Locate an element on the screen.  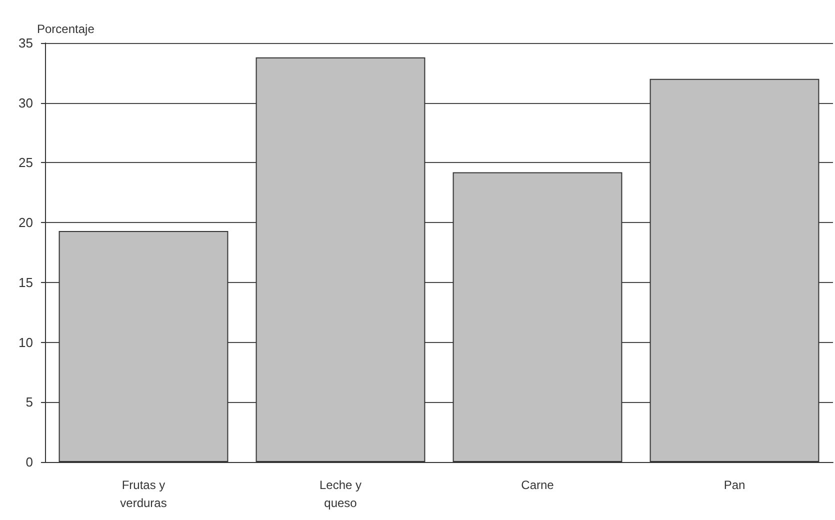
y-tick-label: 30 is located at coordinates (25, 102).